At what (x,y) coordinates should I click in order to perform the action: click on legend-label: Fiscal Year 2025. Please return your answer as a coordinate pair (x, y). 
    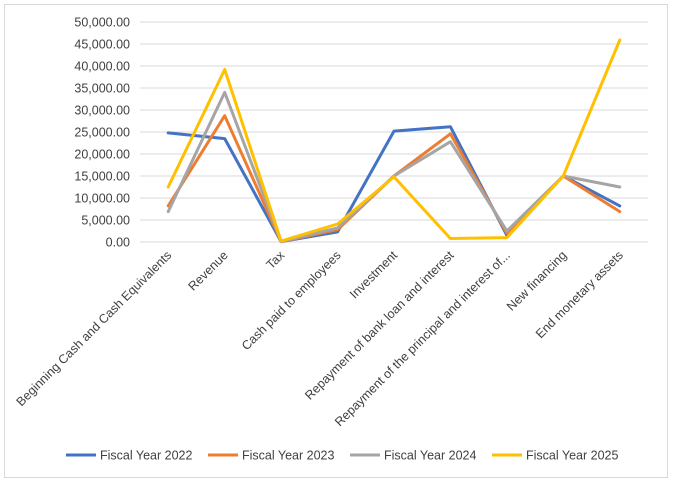
    Looking at the image, I should click on (572, 456).